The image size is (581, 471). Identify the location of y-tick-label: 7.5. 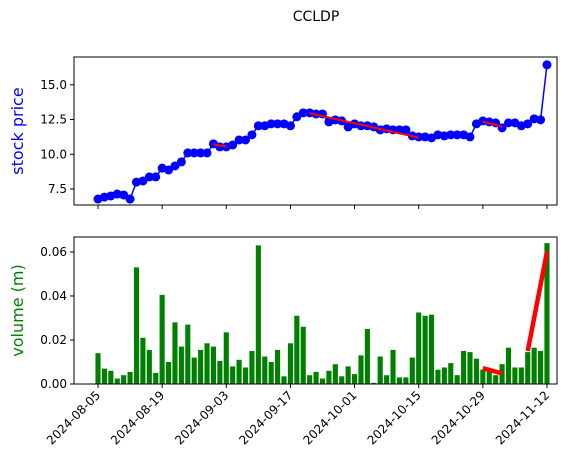
(57, 189).